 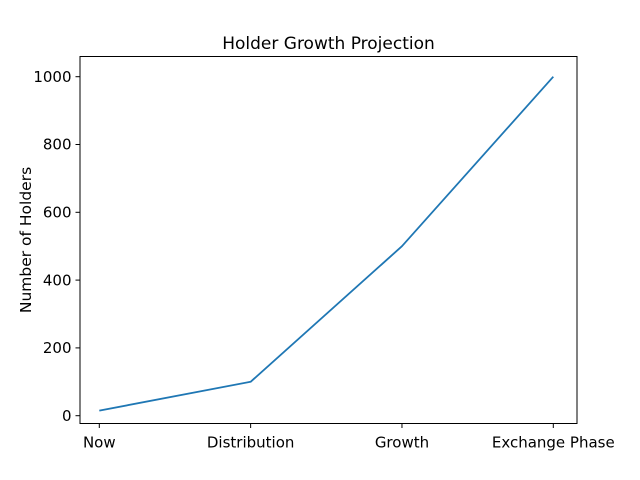 I want to click on y-tick-label: 0, so click(x=67, y=416).